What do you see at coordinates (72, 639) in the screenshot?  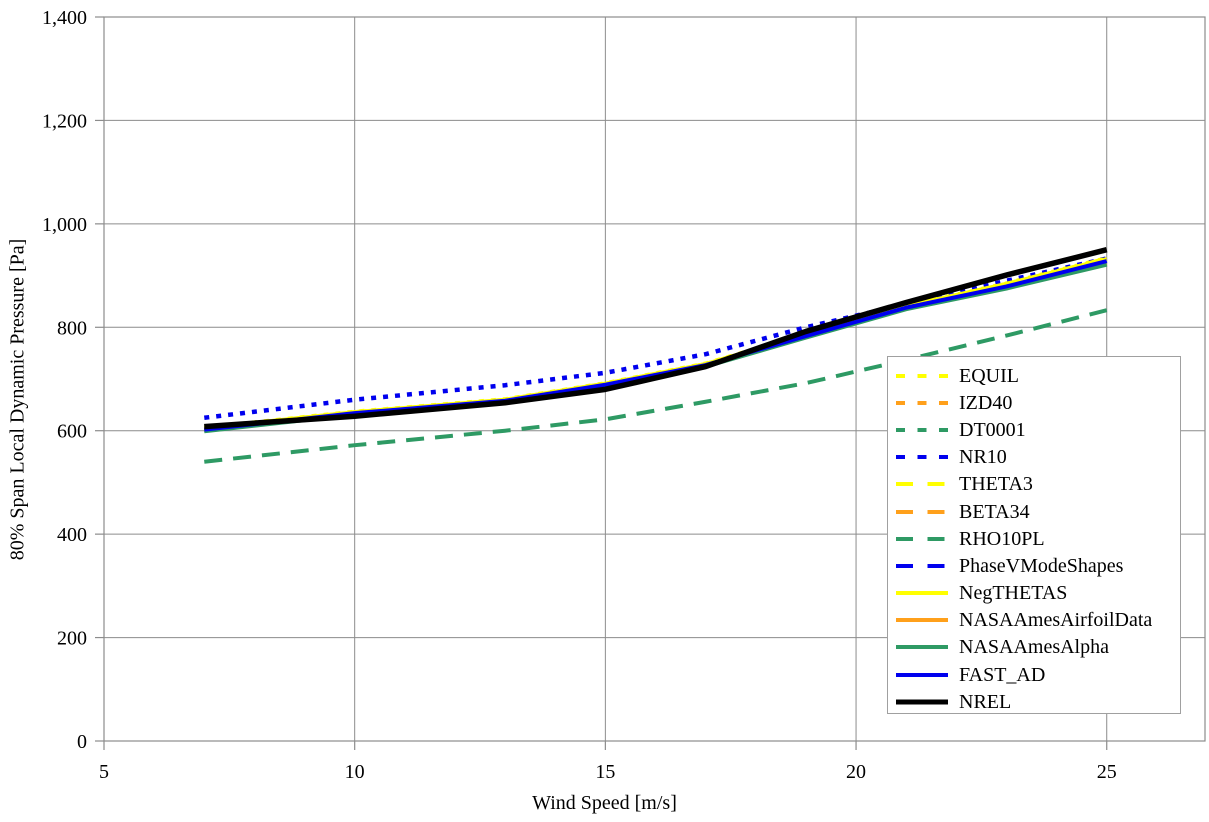 I see `y-tick-label: 200` at bounding box center [72, 639].